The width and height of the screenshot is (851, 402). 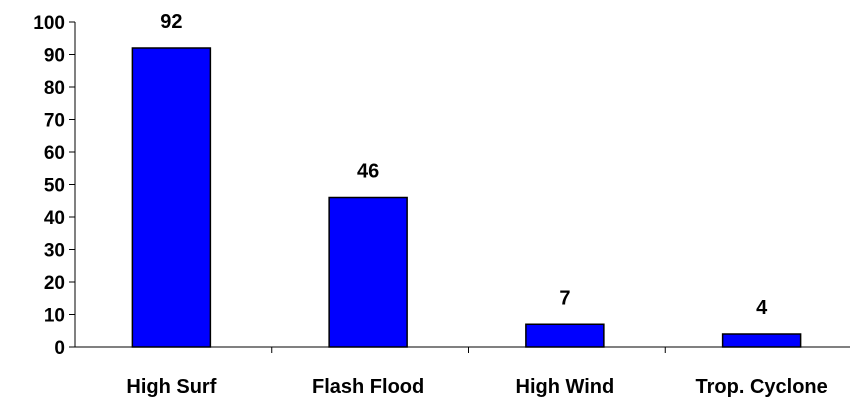 What do you see at coordinates (564, 298) in the screenshot?
I see `data-label: 7` at bounding box center [564, 298].